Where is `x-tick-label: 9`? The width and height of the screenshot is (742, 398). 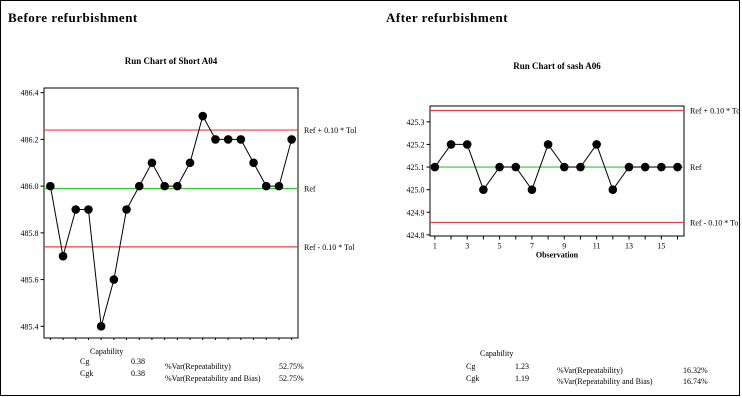
x-tick-label: 9 is located at coordinates (564, 246).